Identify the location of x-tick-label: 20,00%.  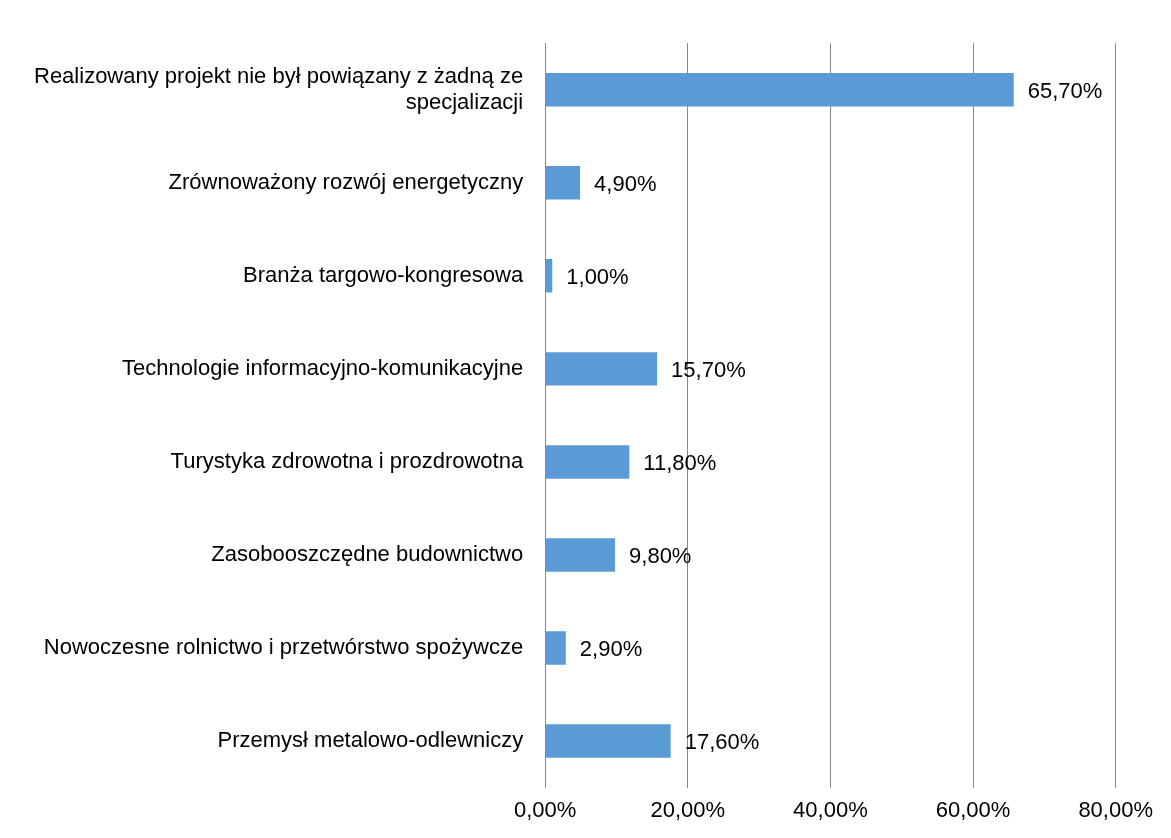
(688, 809).